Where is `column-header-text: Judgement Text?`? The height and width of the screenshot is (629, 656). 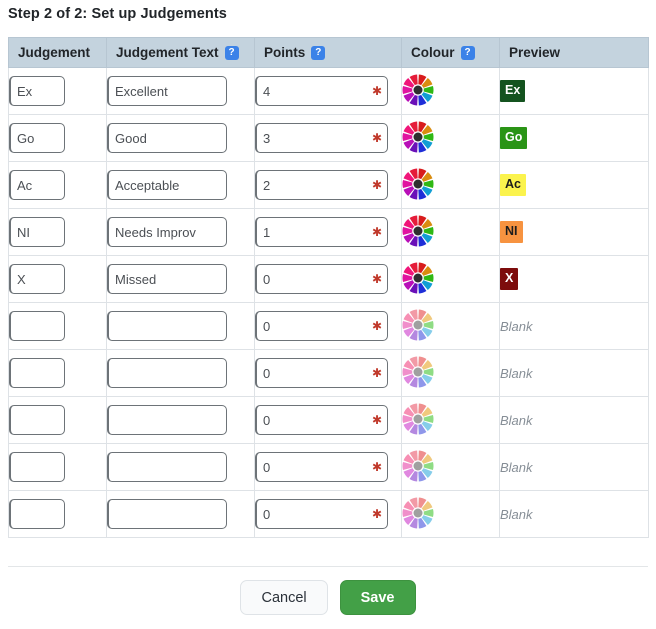 column-header-text: Judgement Text? is located at coordinates (180, 52).